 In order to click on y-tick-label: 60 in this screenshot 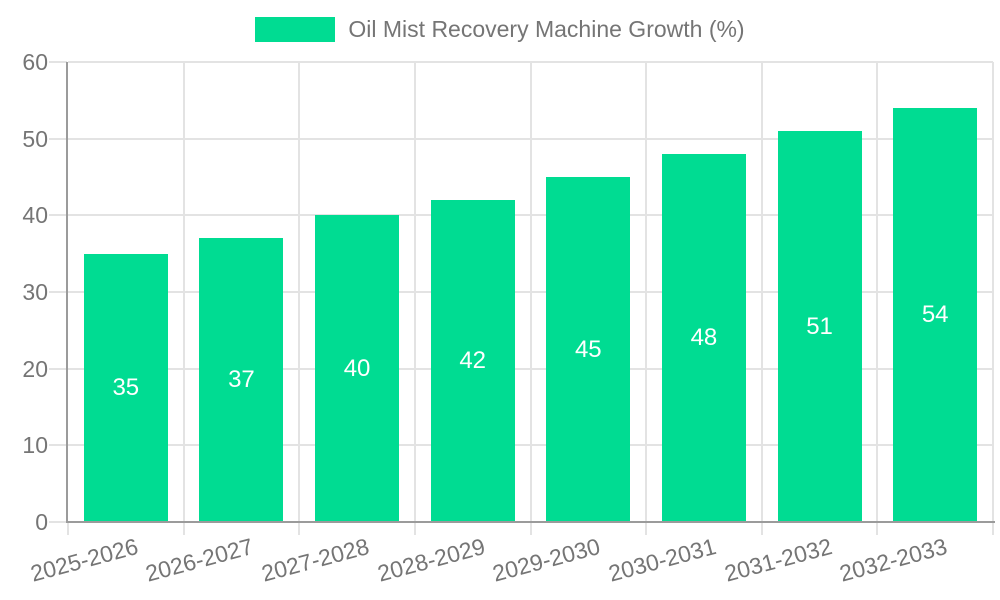, I will do `click(35, 62)`.